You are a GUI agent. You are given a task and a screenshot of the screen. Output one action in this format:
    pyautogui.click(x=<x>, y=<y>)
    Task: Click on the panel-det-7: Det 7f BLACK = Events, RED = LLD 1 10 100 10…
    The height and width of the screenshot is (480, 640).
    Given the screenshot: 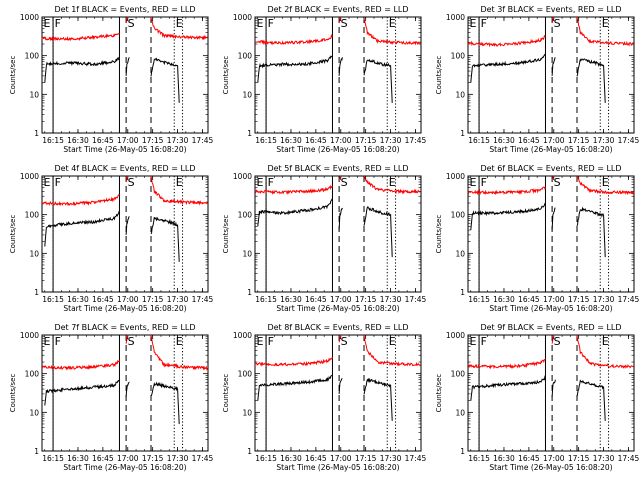 What is the action you would take?
    pyautogui.click(x=111, y=397)
    